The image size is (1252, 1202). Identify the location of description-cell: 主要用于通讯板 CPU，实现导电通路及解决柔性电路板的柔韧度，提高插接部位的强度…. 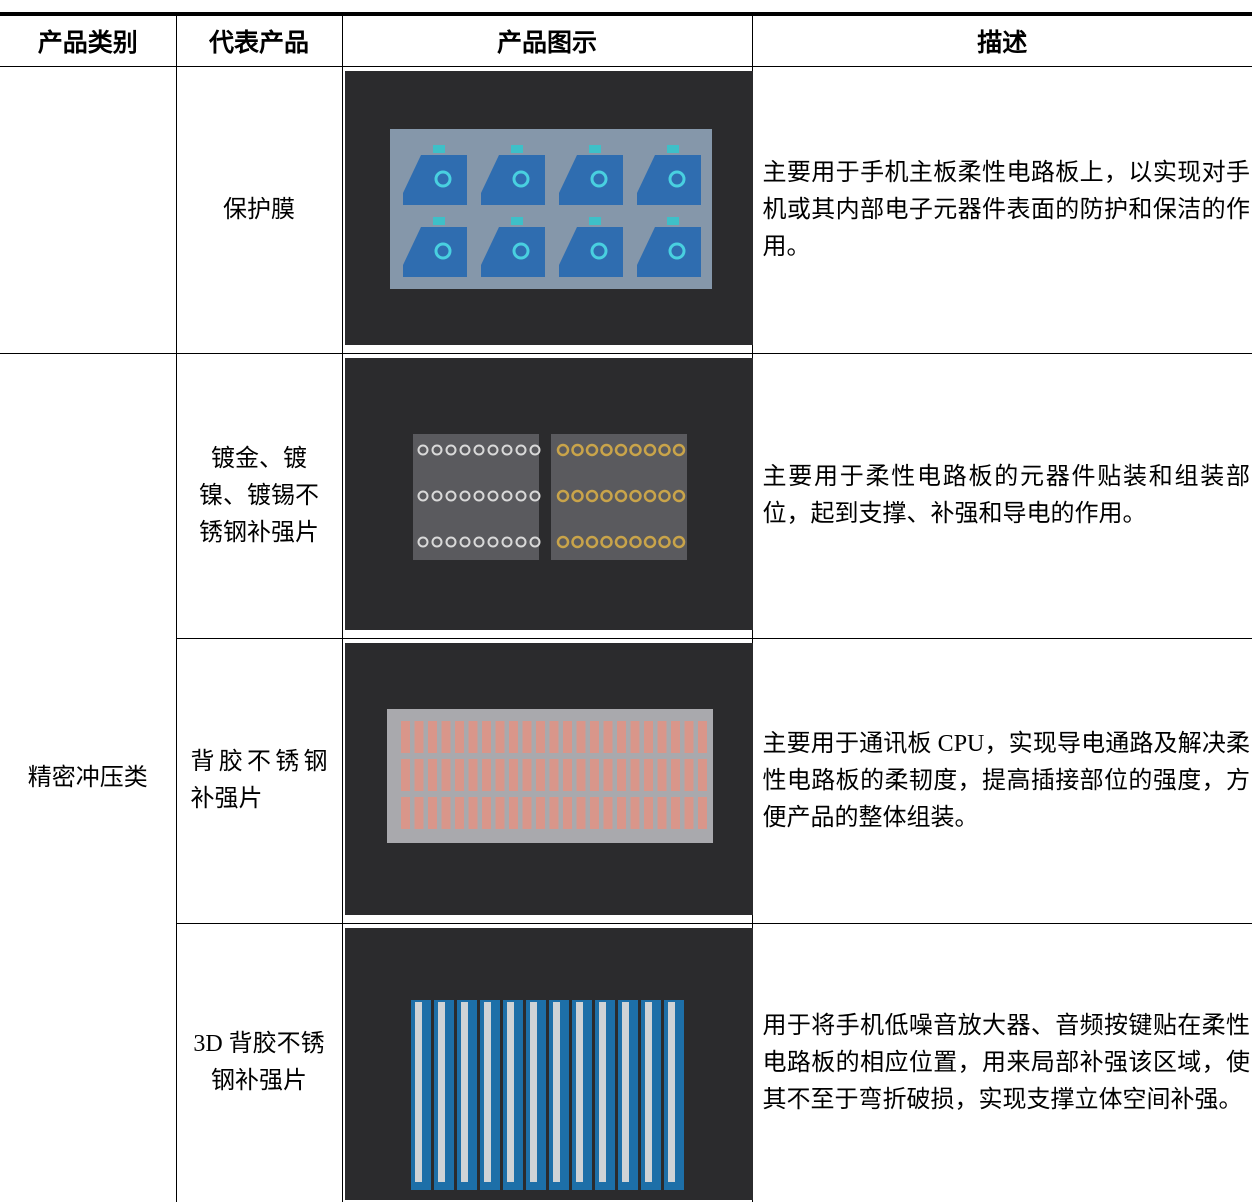
(1002, 781).